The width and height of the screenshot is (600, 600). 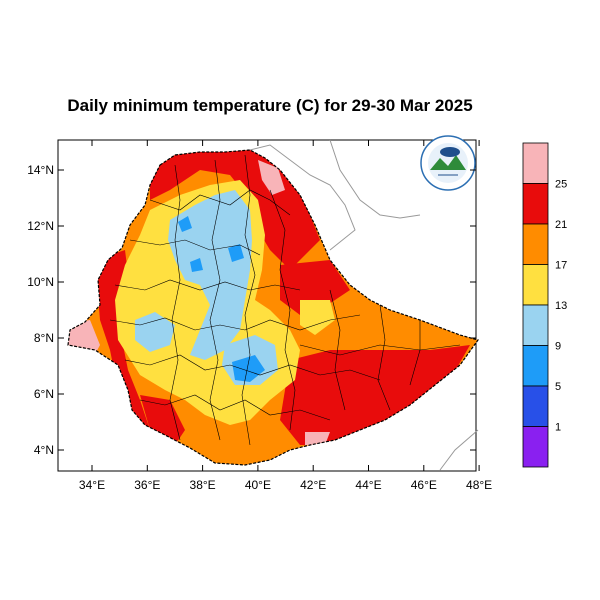 I want to click on x-tick-label: 46°E, so click(x=424, y=485).